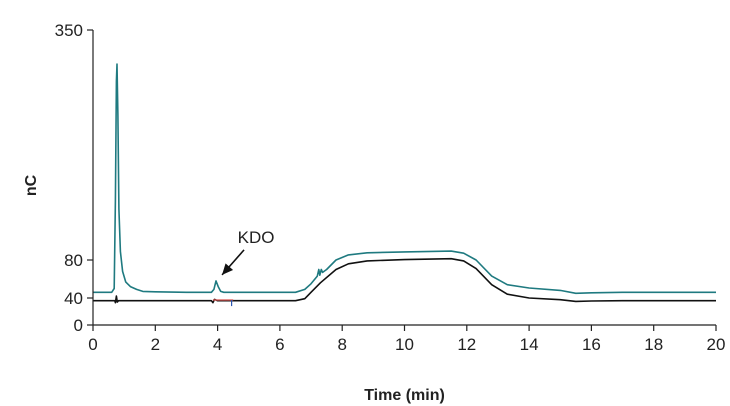 Image resolution: width=730 pixels, height=406 pixels. I want to click on y-tick-label: 40, so click(73, 298).